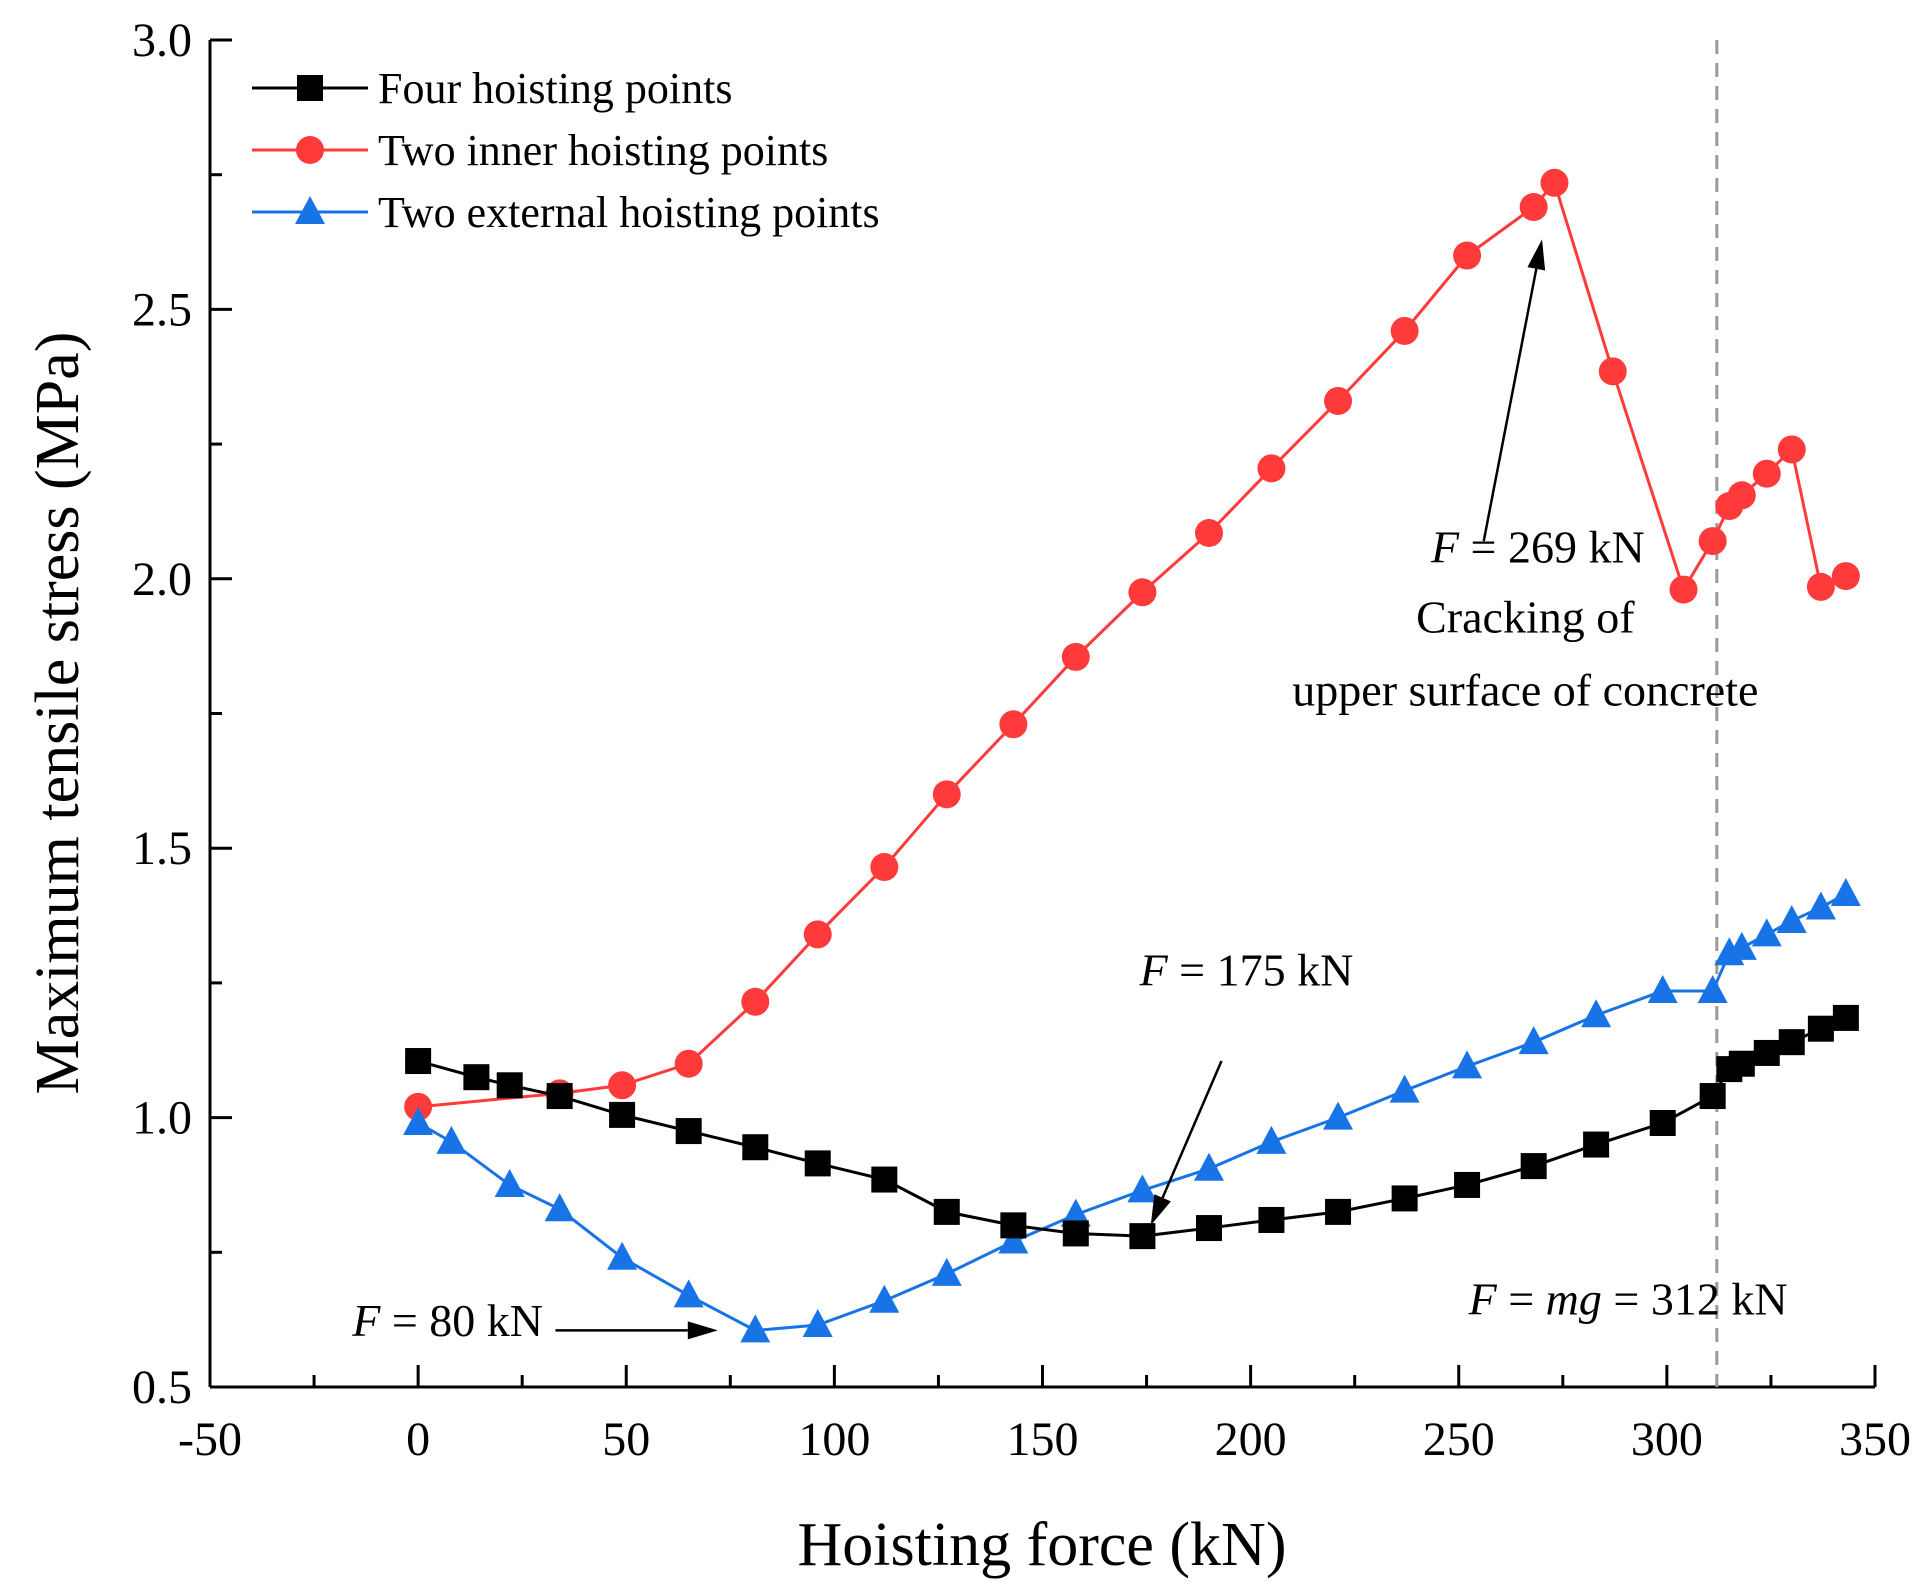 The image size is (1931, 1590). I want to click on x-tick-label: 0, so click(418, 1439).